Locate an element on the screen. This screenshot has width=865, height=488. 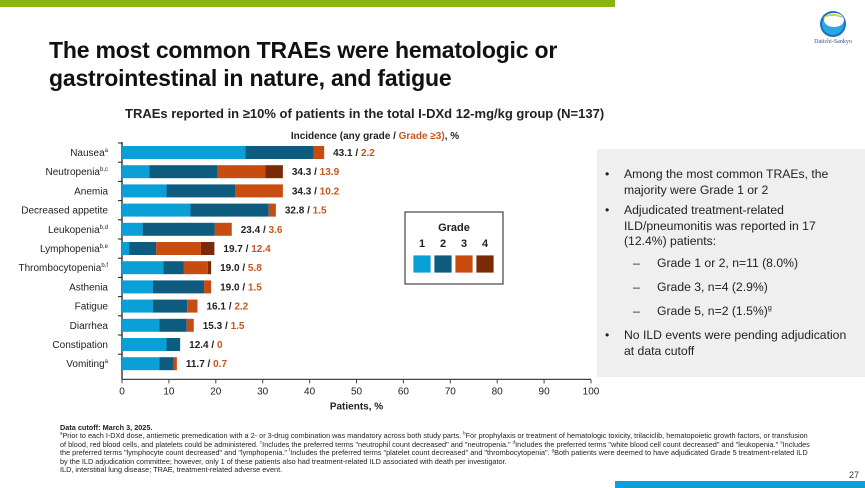
category-label: Constipation is located at coordinates (80, 345).